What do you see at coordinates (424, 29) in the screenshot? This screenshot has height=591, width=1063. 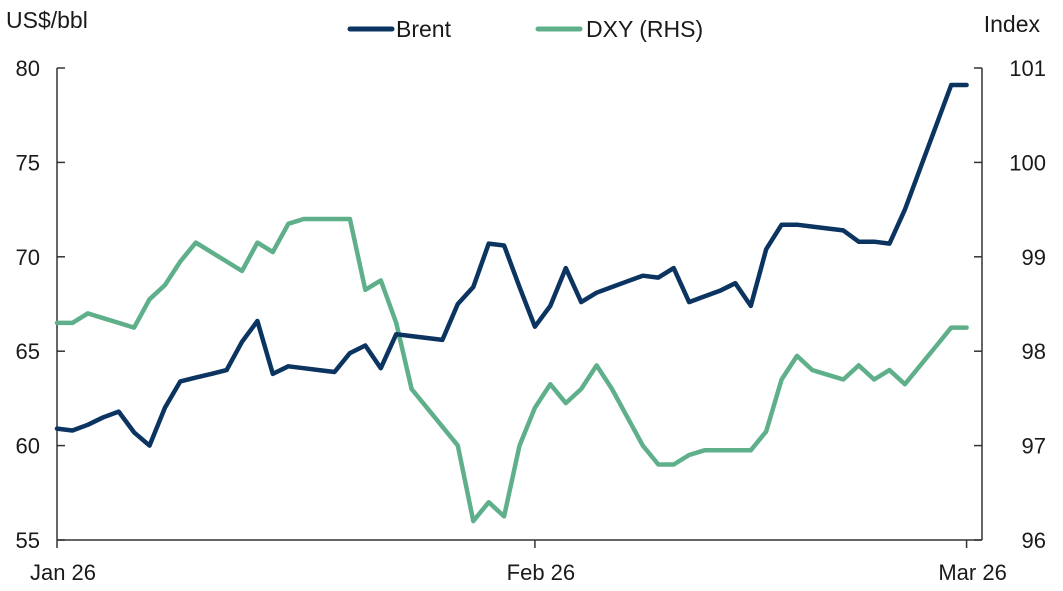 I see `legend-label-brent: Brent` at bounding box center [424, 29].